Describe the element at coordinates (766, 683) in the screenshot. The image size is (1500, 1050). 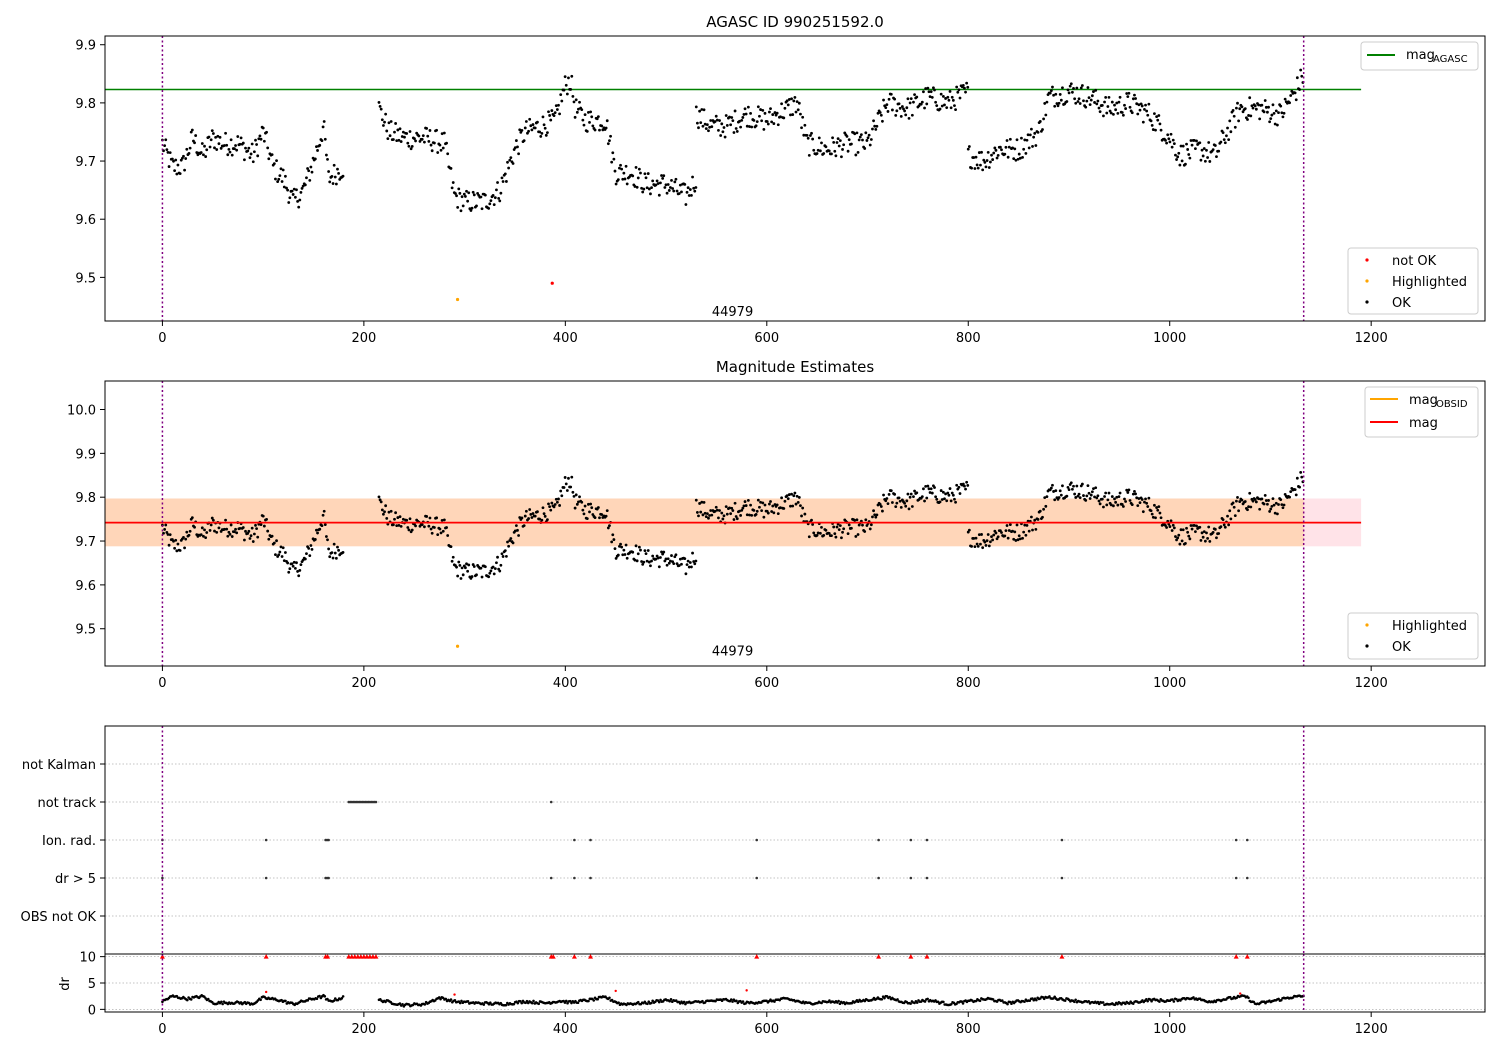
I see `x-tick-label: 600` at that location.